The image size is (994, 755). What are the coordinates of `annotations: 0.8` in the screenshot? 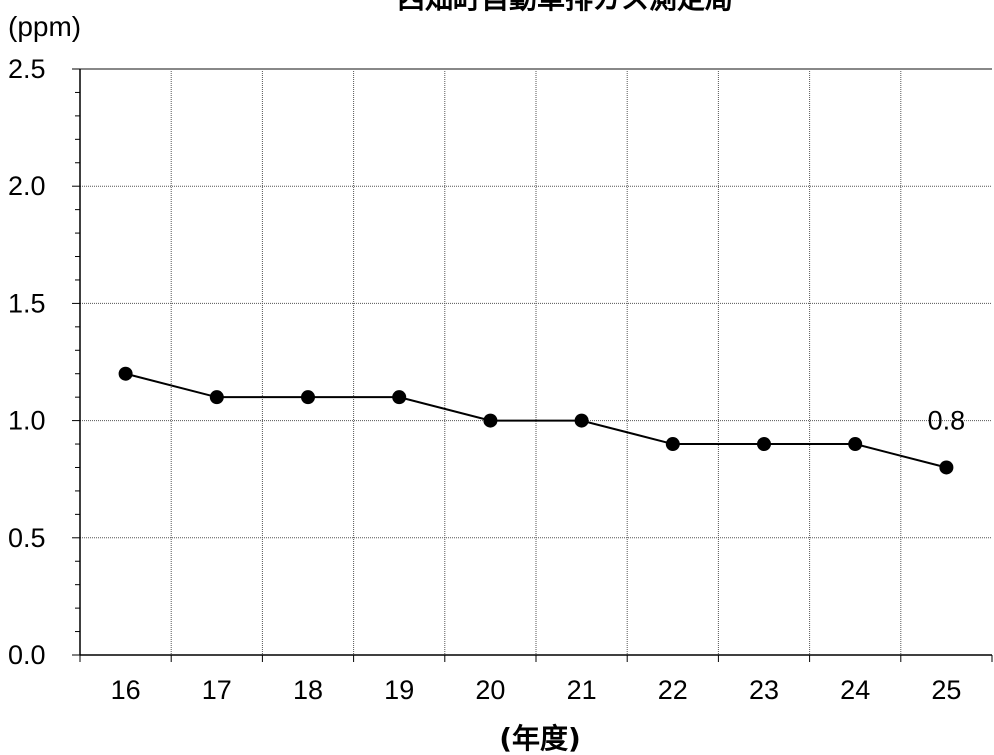 It's located at (947, 420).